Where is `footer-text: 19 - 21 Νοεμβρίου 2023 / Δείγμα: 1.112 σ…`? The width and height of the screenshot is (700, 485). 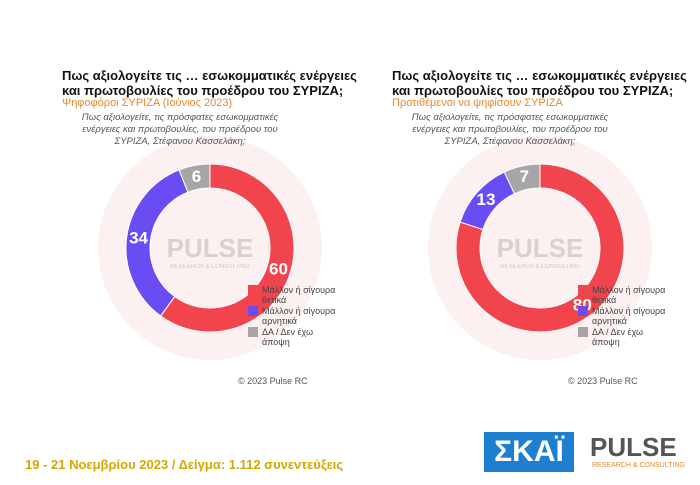 footer-text: 19 - 21 Νοεμβρίου 2023 / Δείγμα: 1.112 σ… is located at coordinates (184, 464).